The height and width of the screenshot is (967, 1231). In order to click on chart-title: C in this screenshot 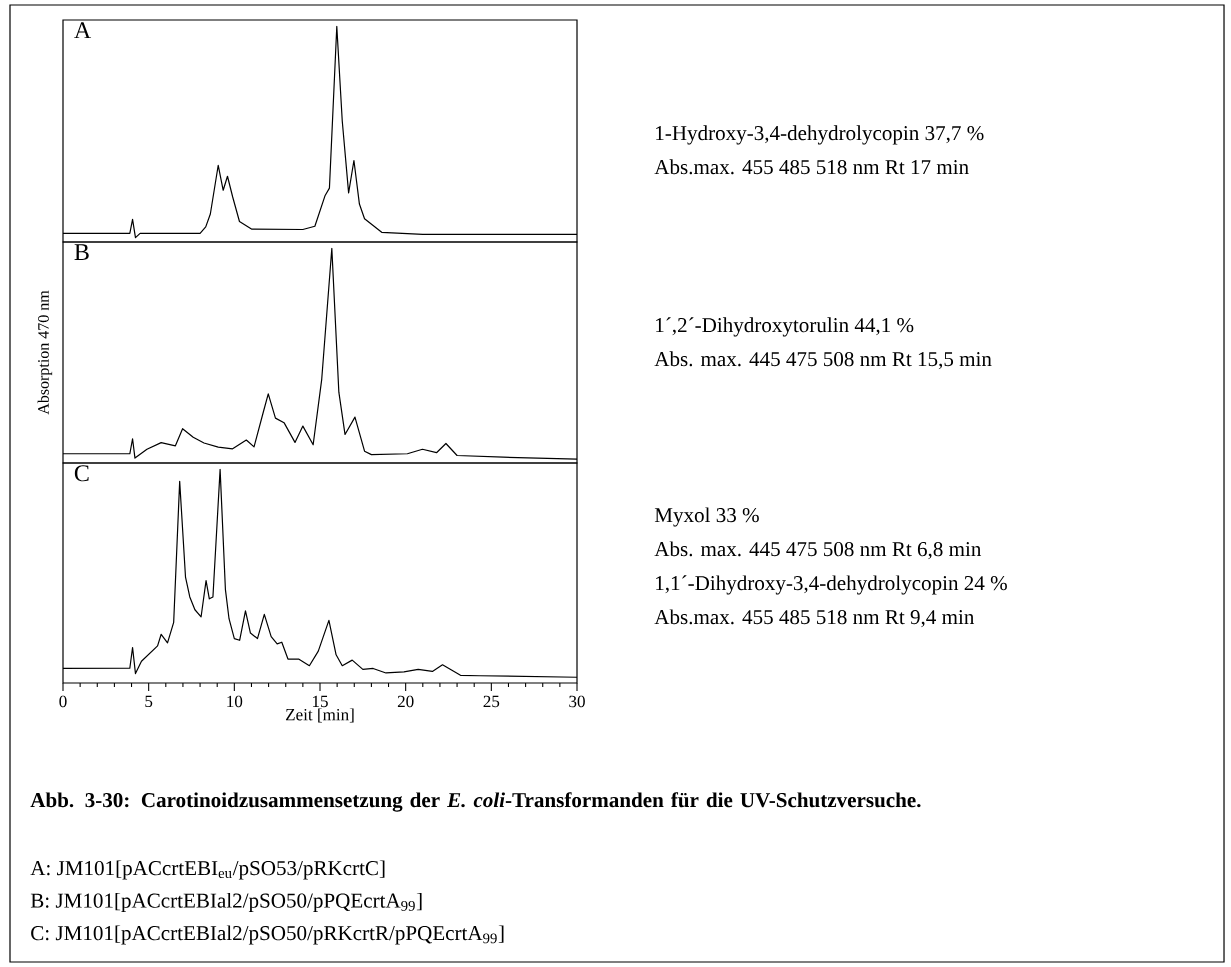, I will do `click(81, 473)`.